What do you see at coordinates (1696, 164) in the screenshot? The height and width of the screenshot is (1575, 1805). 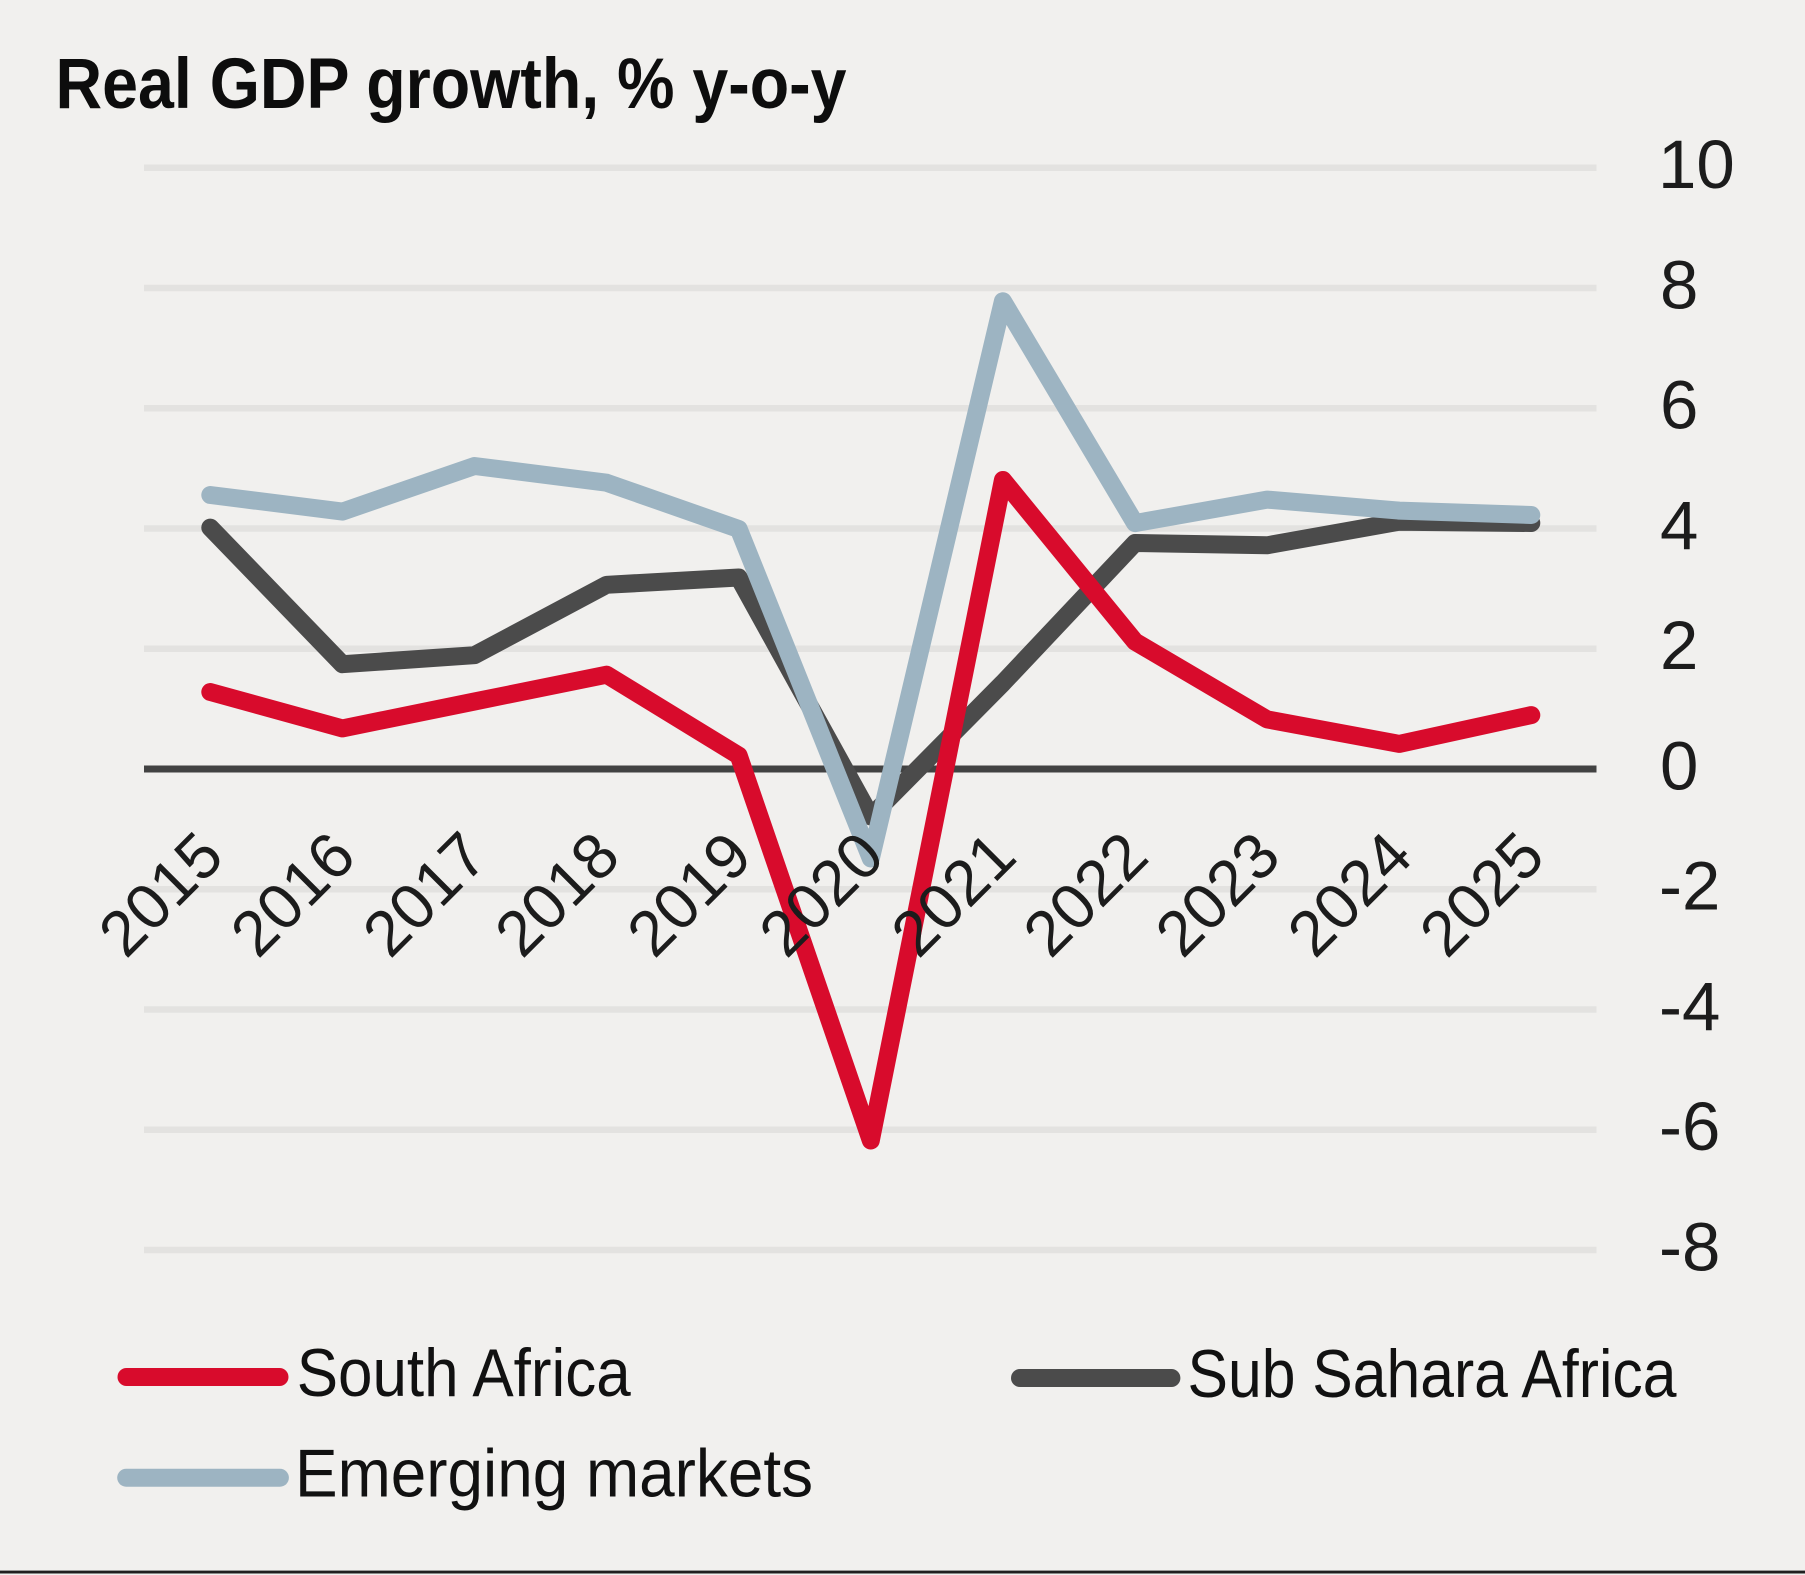 I see `svg-text: 10` at bounding box center [1696, 164].